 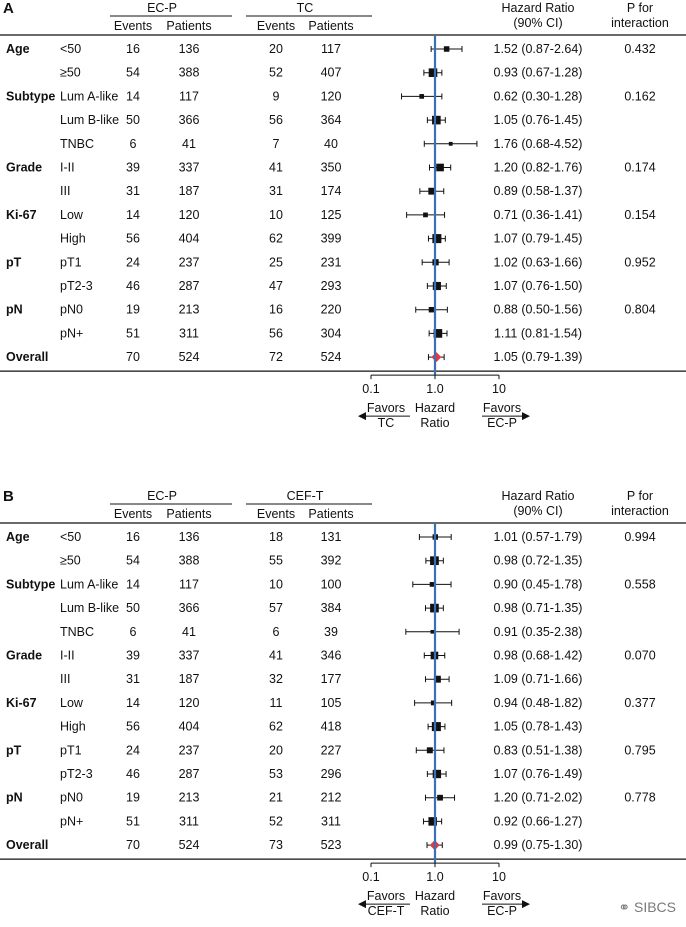 What do you see at coordinates (30, 96) in the screenshot?
I see `row-group-label: Subtype` at bounding box center [30, 96].